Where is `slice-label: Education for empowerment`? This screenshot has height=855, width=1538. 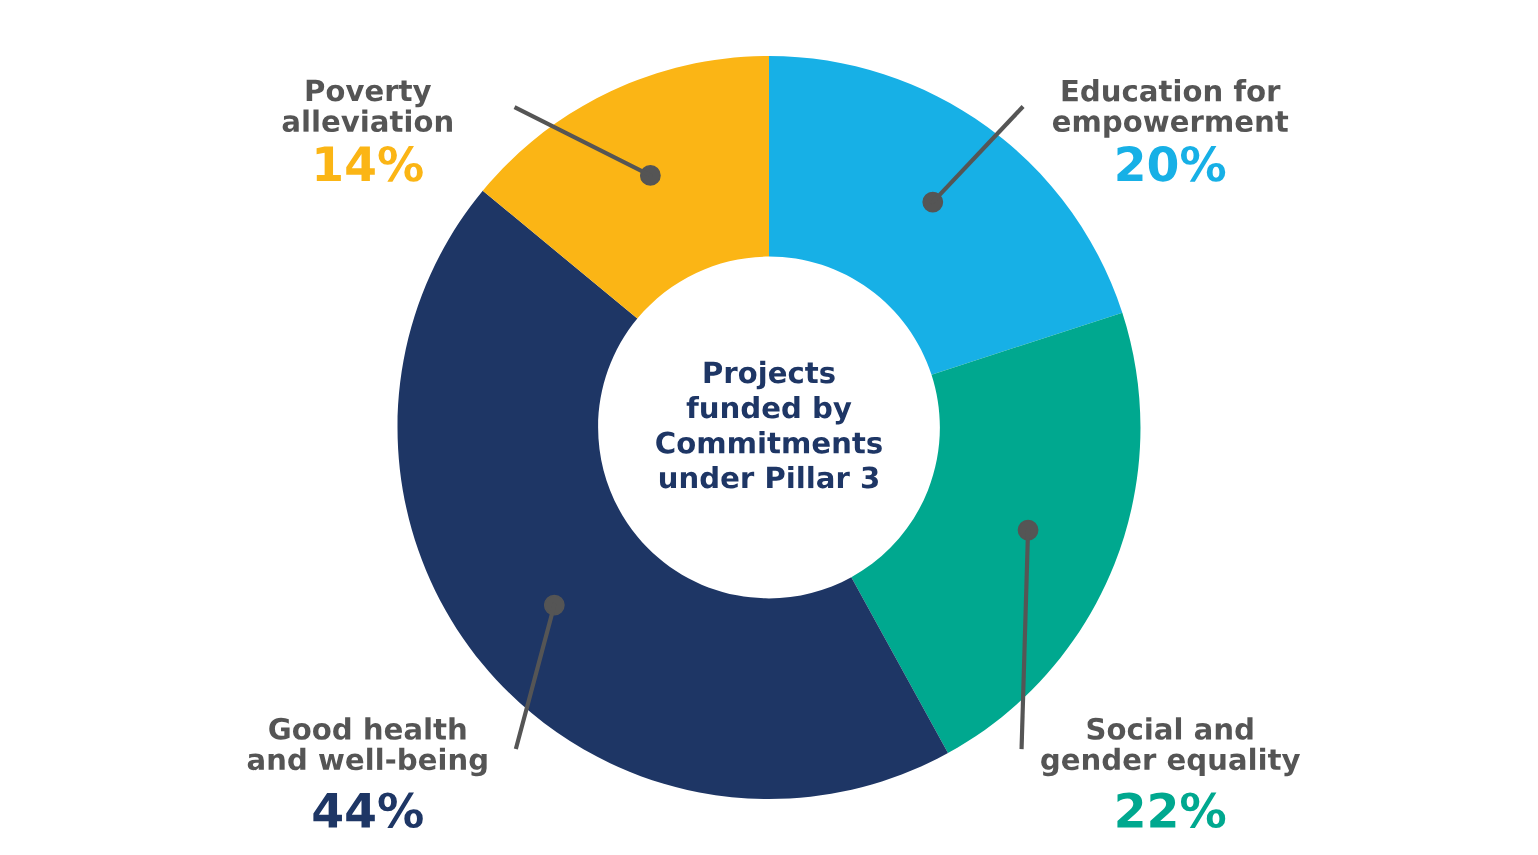 slice-label: Education for empowerment is located at coordinates (1170, 108).